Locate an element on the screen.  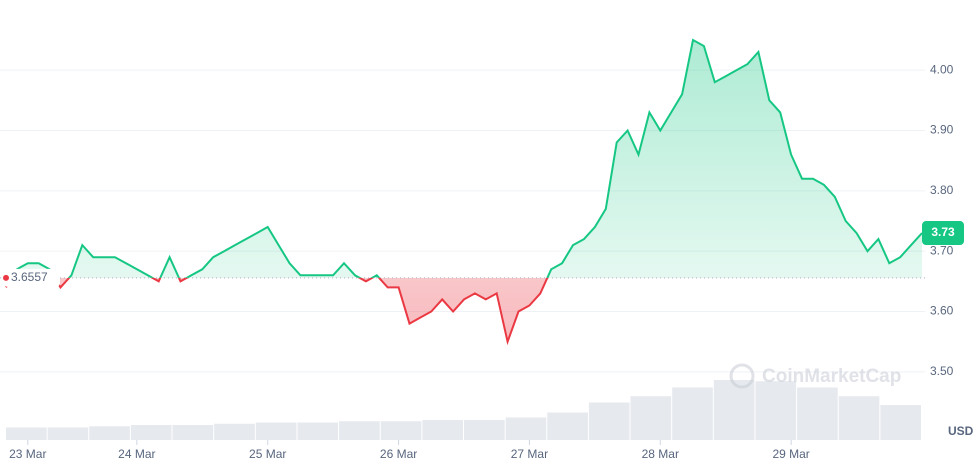
y-tick-label: 3.70 is located at coordinates (942, 250).